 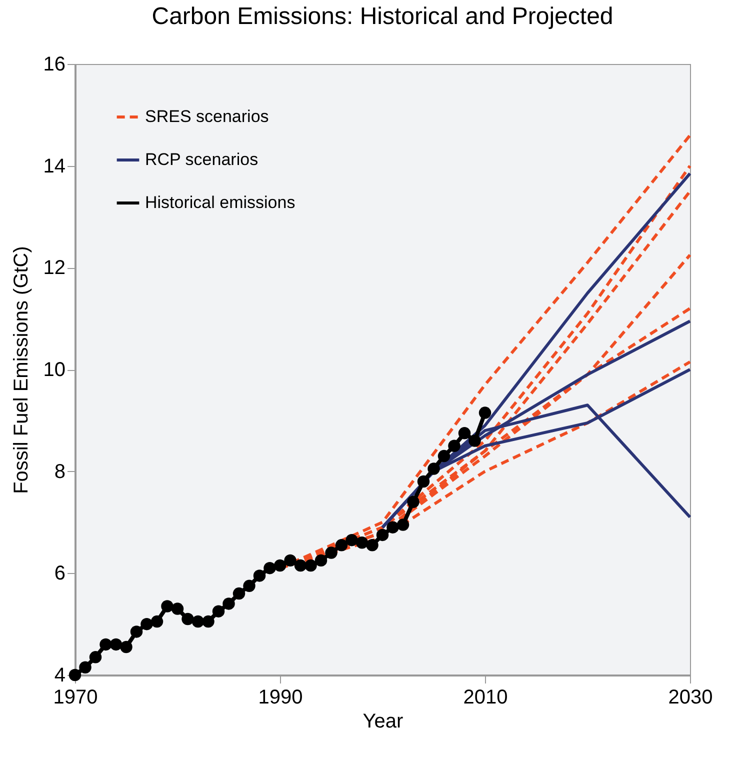 I want to click on legend-label: Historical emissions, so click(x=220, y=202).